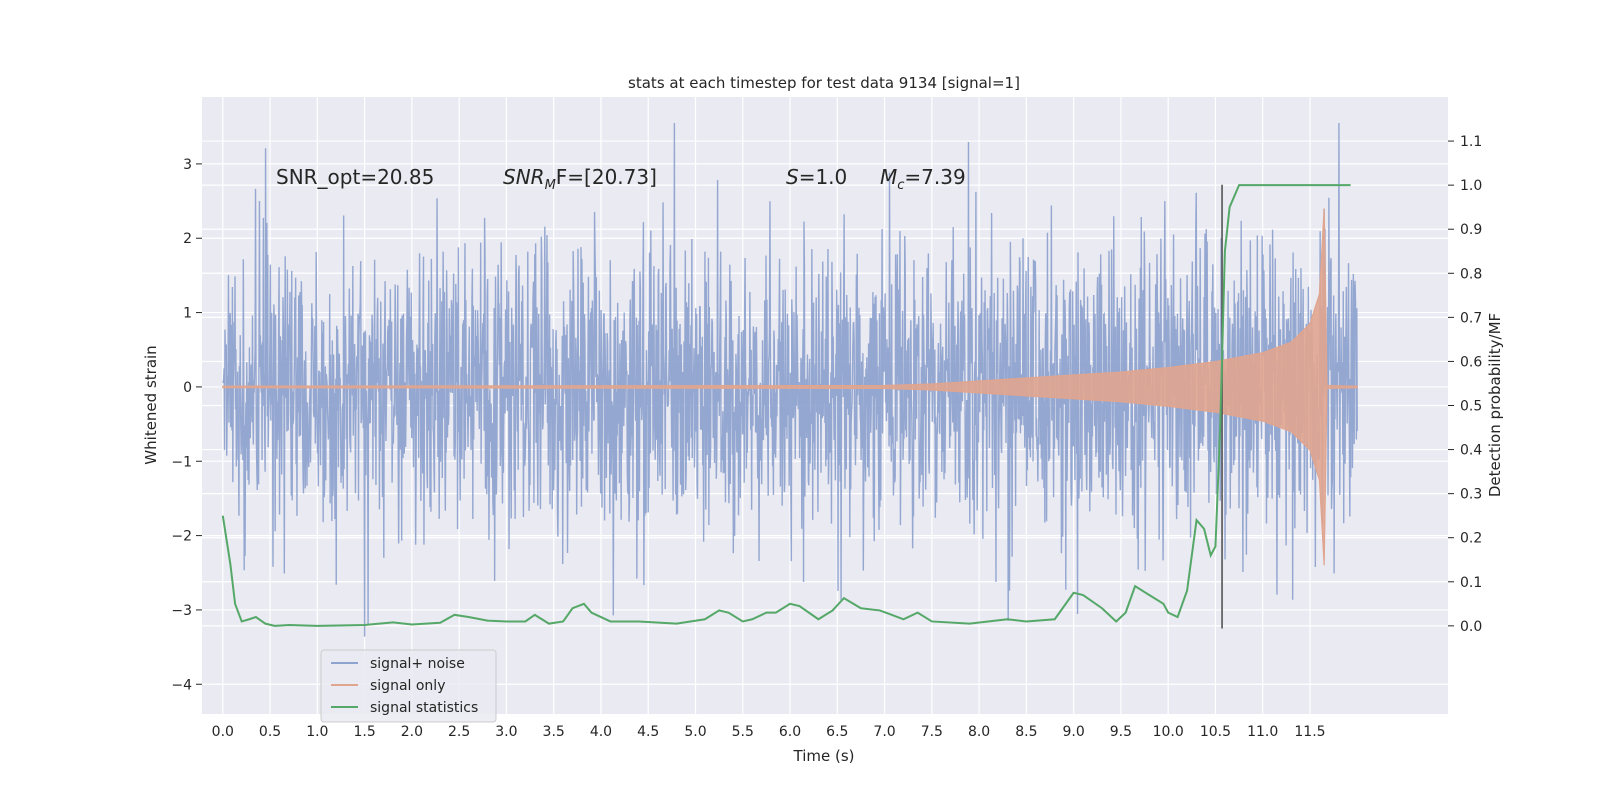 The width and height of the screenshot is (1600, 800). Describe the element at coordinates (1471, 230) in the screenshot. I see `y-right-tick-label: 0.9` at that location.